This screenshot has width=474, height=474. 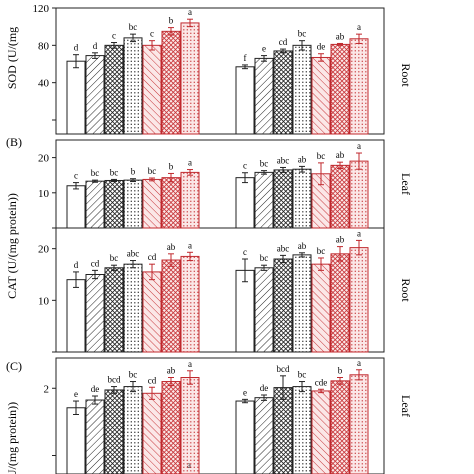 I want to click on y-tick-label: 80, so click(x=44, y=46).